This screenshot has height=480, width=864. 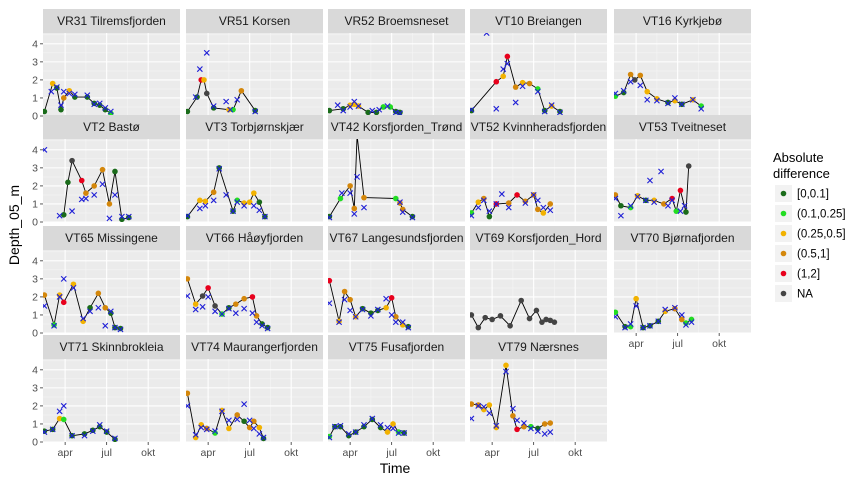 What do you see at coordinates (35, 117) in the screenshot?
I see `y-tick-label: 0` at bounding box center [35, 117].